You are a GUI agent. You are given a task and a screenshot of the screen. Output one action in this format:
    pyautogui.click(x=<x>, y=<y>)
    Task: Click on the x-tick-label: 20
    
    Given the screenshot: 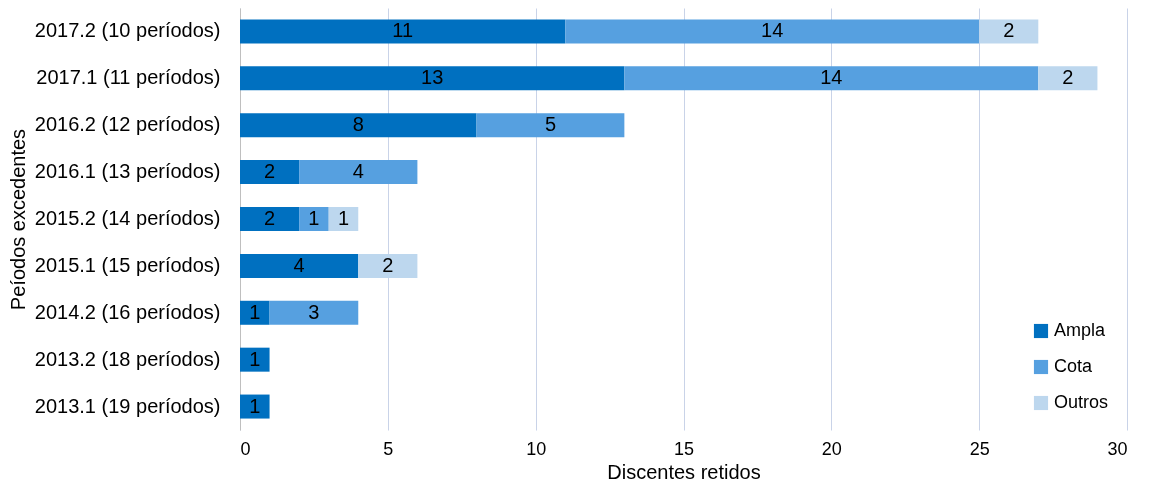 What is the action you would take?
    pyautogui.click(x=831, y=448)
    